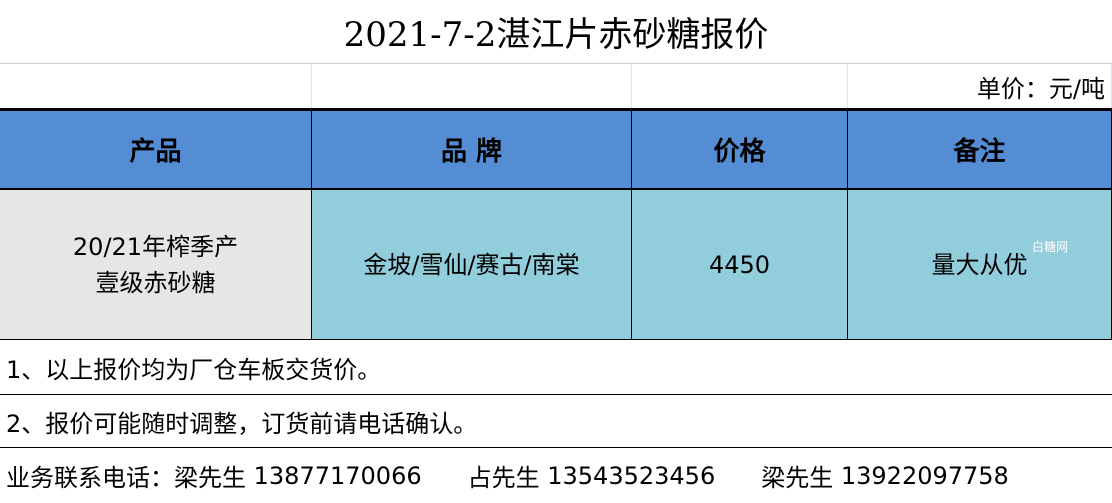 The width and height of the screenshot is (1112, 503). What do you see at coordinates (980, 86) in the screenshot?
I see `unit-label: 单价：元/吨` at bounding box center [980, 86].